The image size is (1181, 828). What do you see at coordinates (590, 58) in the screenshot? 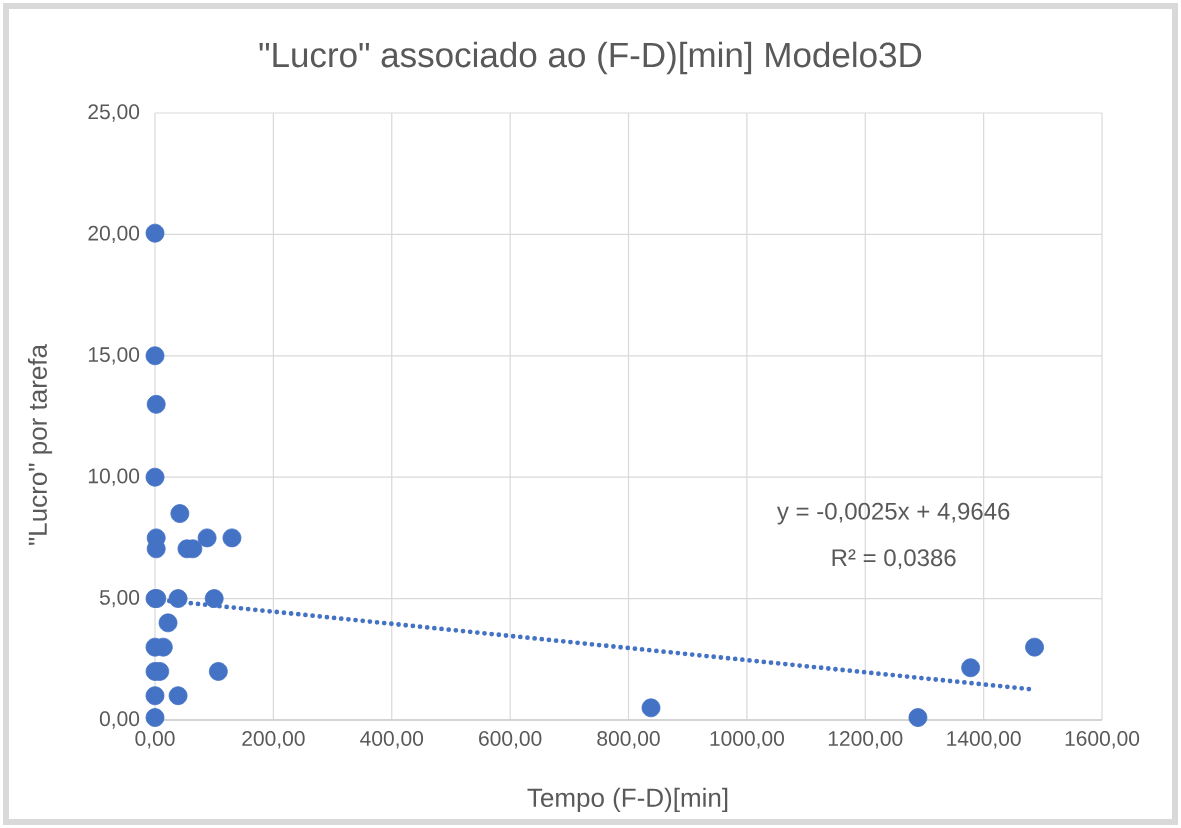
I see `chart-title: "Lucro" associado ao (F-D)[min] Modelo3D` at bounding box center [590, 58].